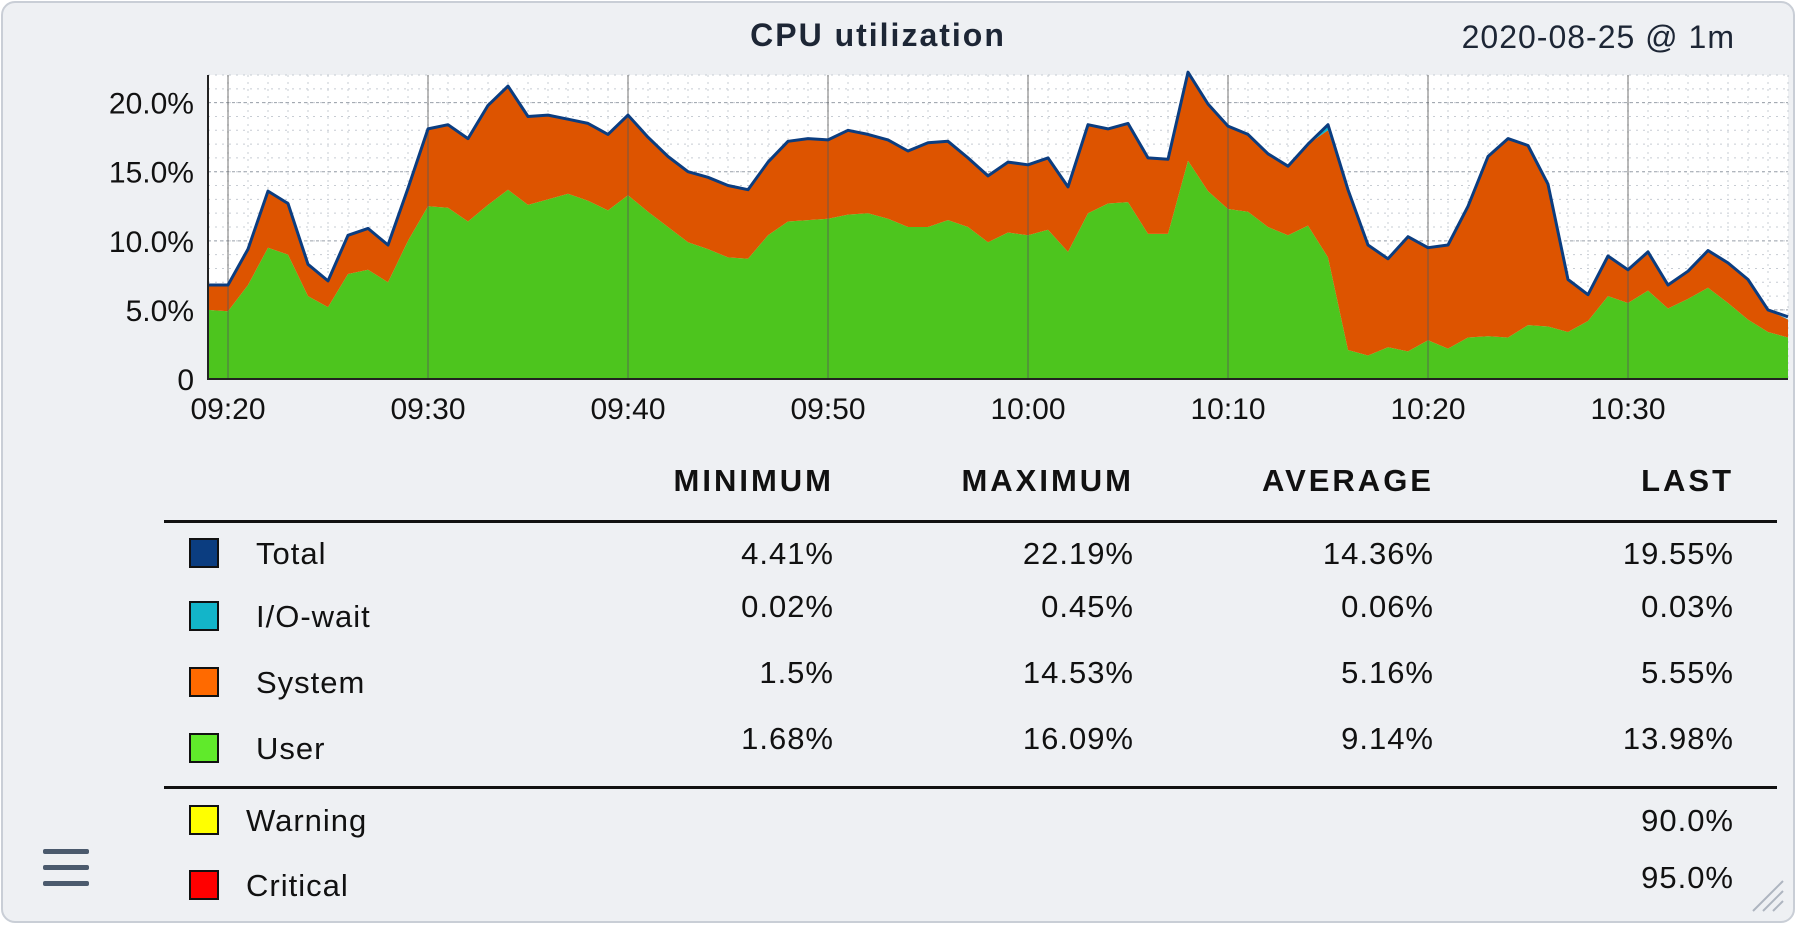 Image resolution: width=1800 pixels, height=928 pixels. Describe the element at coordinates (291, 748) in the screenshot. I see `user-label: User` at that location.